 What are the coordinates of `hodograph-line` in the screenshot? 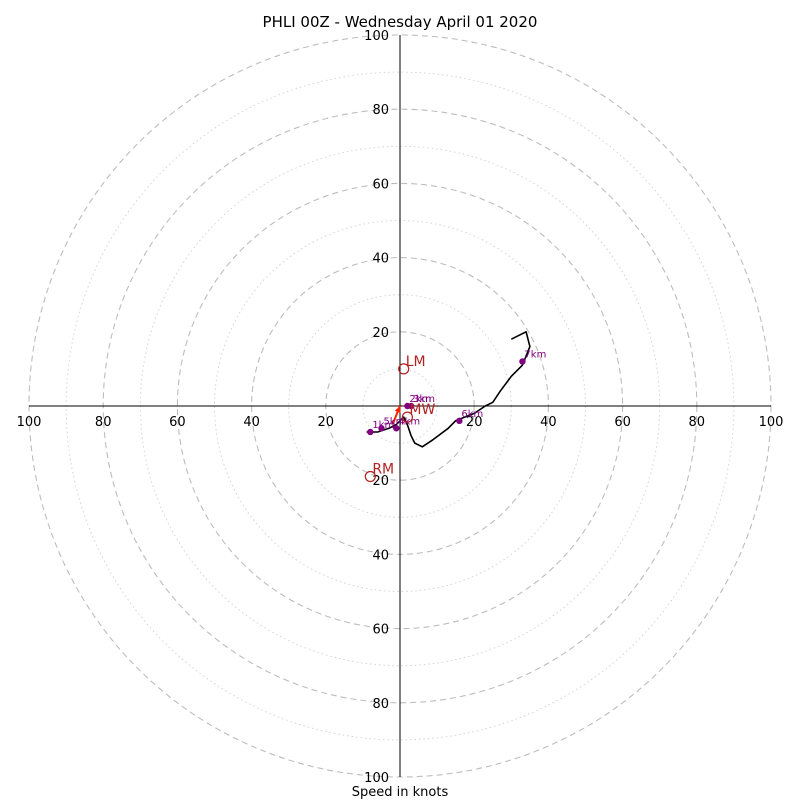 It's located at (448, 389).